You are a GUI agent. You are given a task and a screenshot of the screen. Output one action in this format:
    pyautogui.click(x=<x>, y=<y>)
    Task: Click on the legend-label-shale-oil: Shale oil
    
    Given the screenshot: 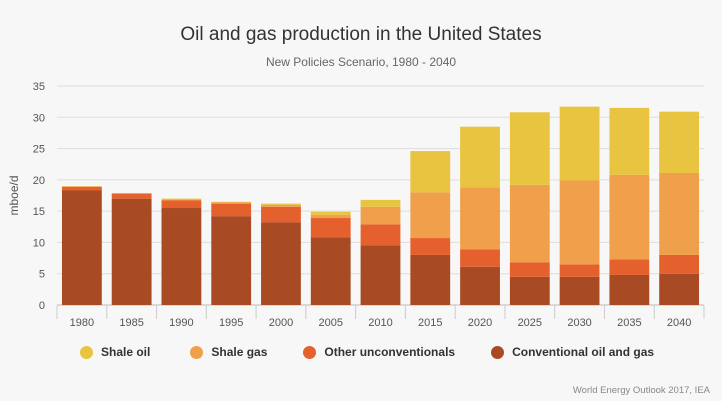 What is the action you would take?
    pyautogui.click(x=126, y=352)
    